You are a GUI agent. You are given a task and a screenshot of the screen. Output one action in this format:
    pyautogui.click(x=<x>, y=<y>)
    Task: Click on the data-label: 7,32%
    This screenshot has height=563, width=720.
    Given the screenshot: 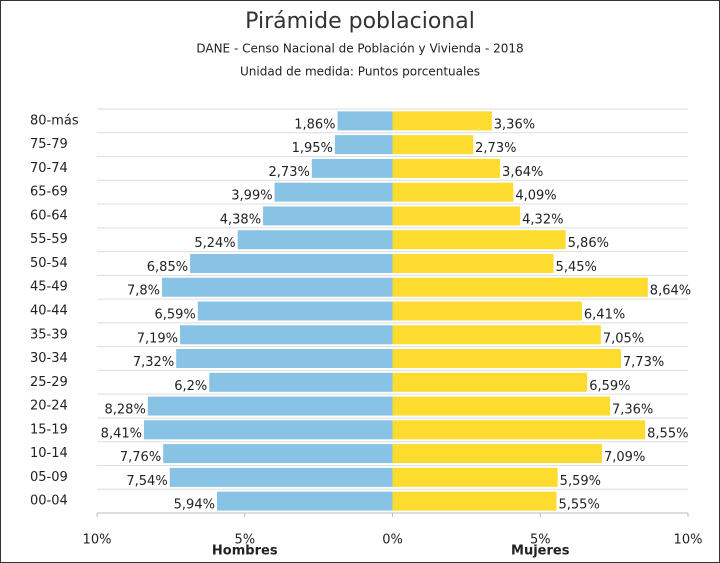 What is the action you would take?
    pyautogui.click(x=153, y=362)
    